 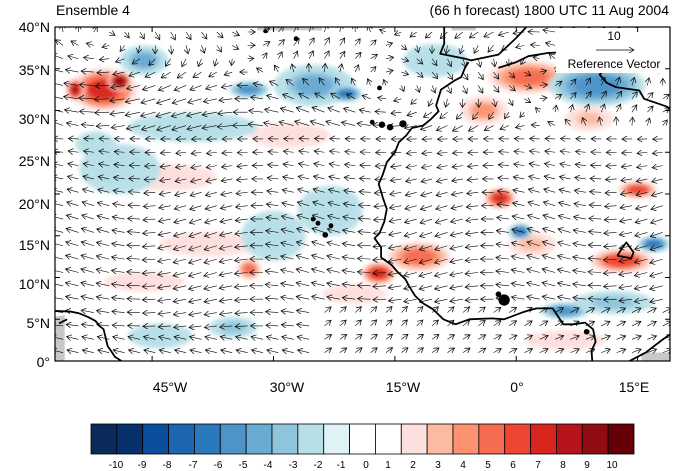 What do you see at coordinates (587, 465) in the screenshot?
I see `colorbar-label: 9` at bounding box center [587, 465].